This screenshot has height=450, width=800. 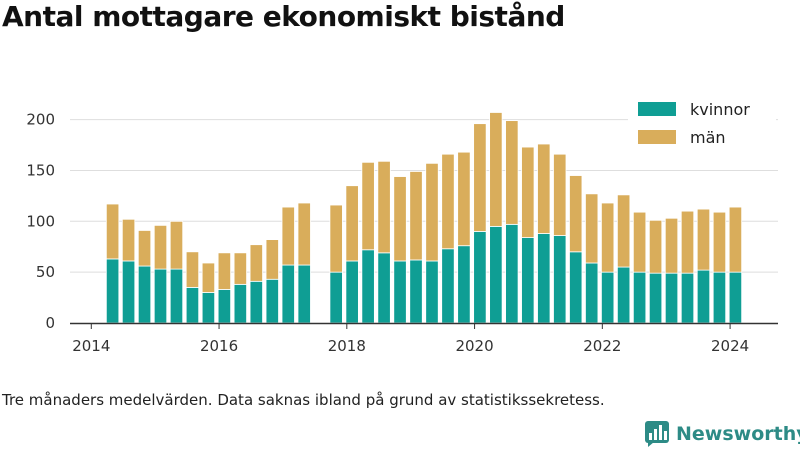 What do you see at coordinates (40, 120) in the screenshot?
I see `y-tick-label: 200` at bounding box center [40, 120].